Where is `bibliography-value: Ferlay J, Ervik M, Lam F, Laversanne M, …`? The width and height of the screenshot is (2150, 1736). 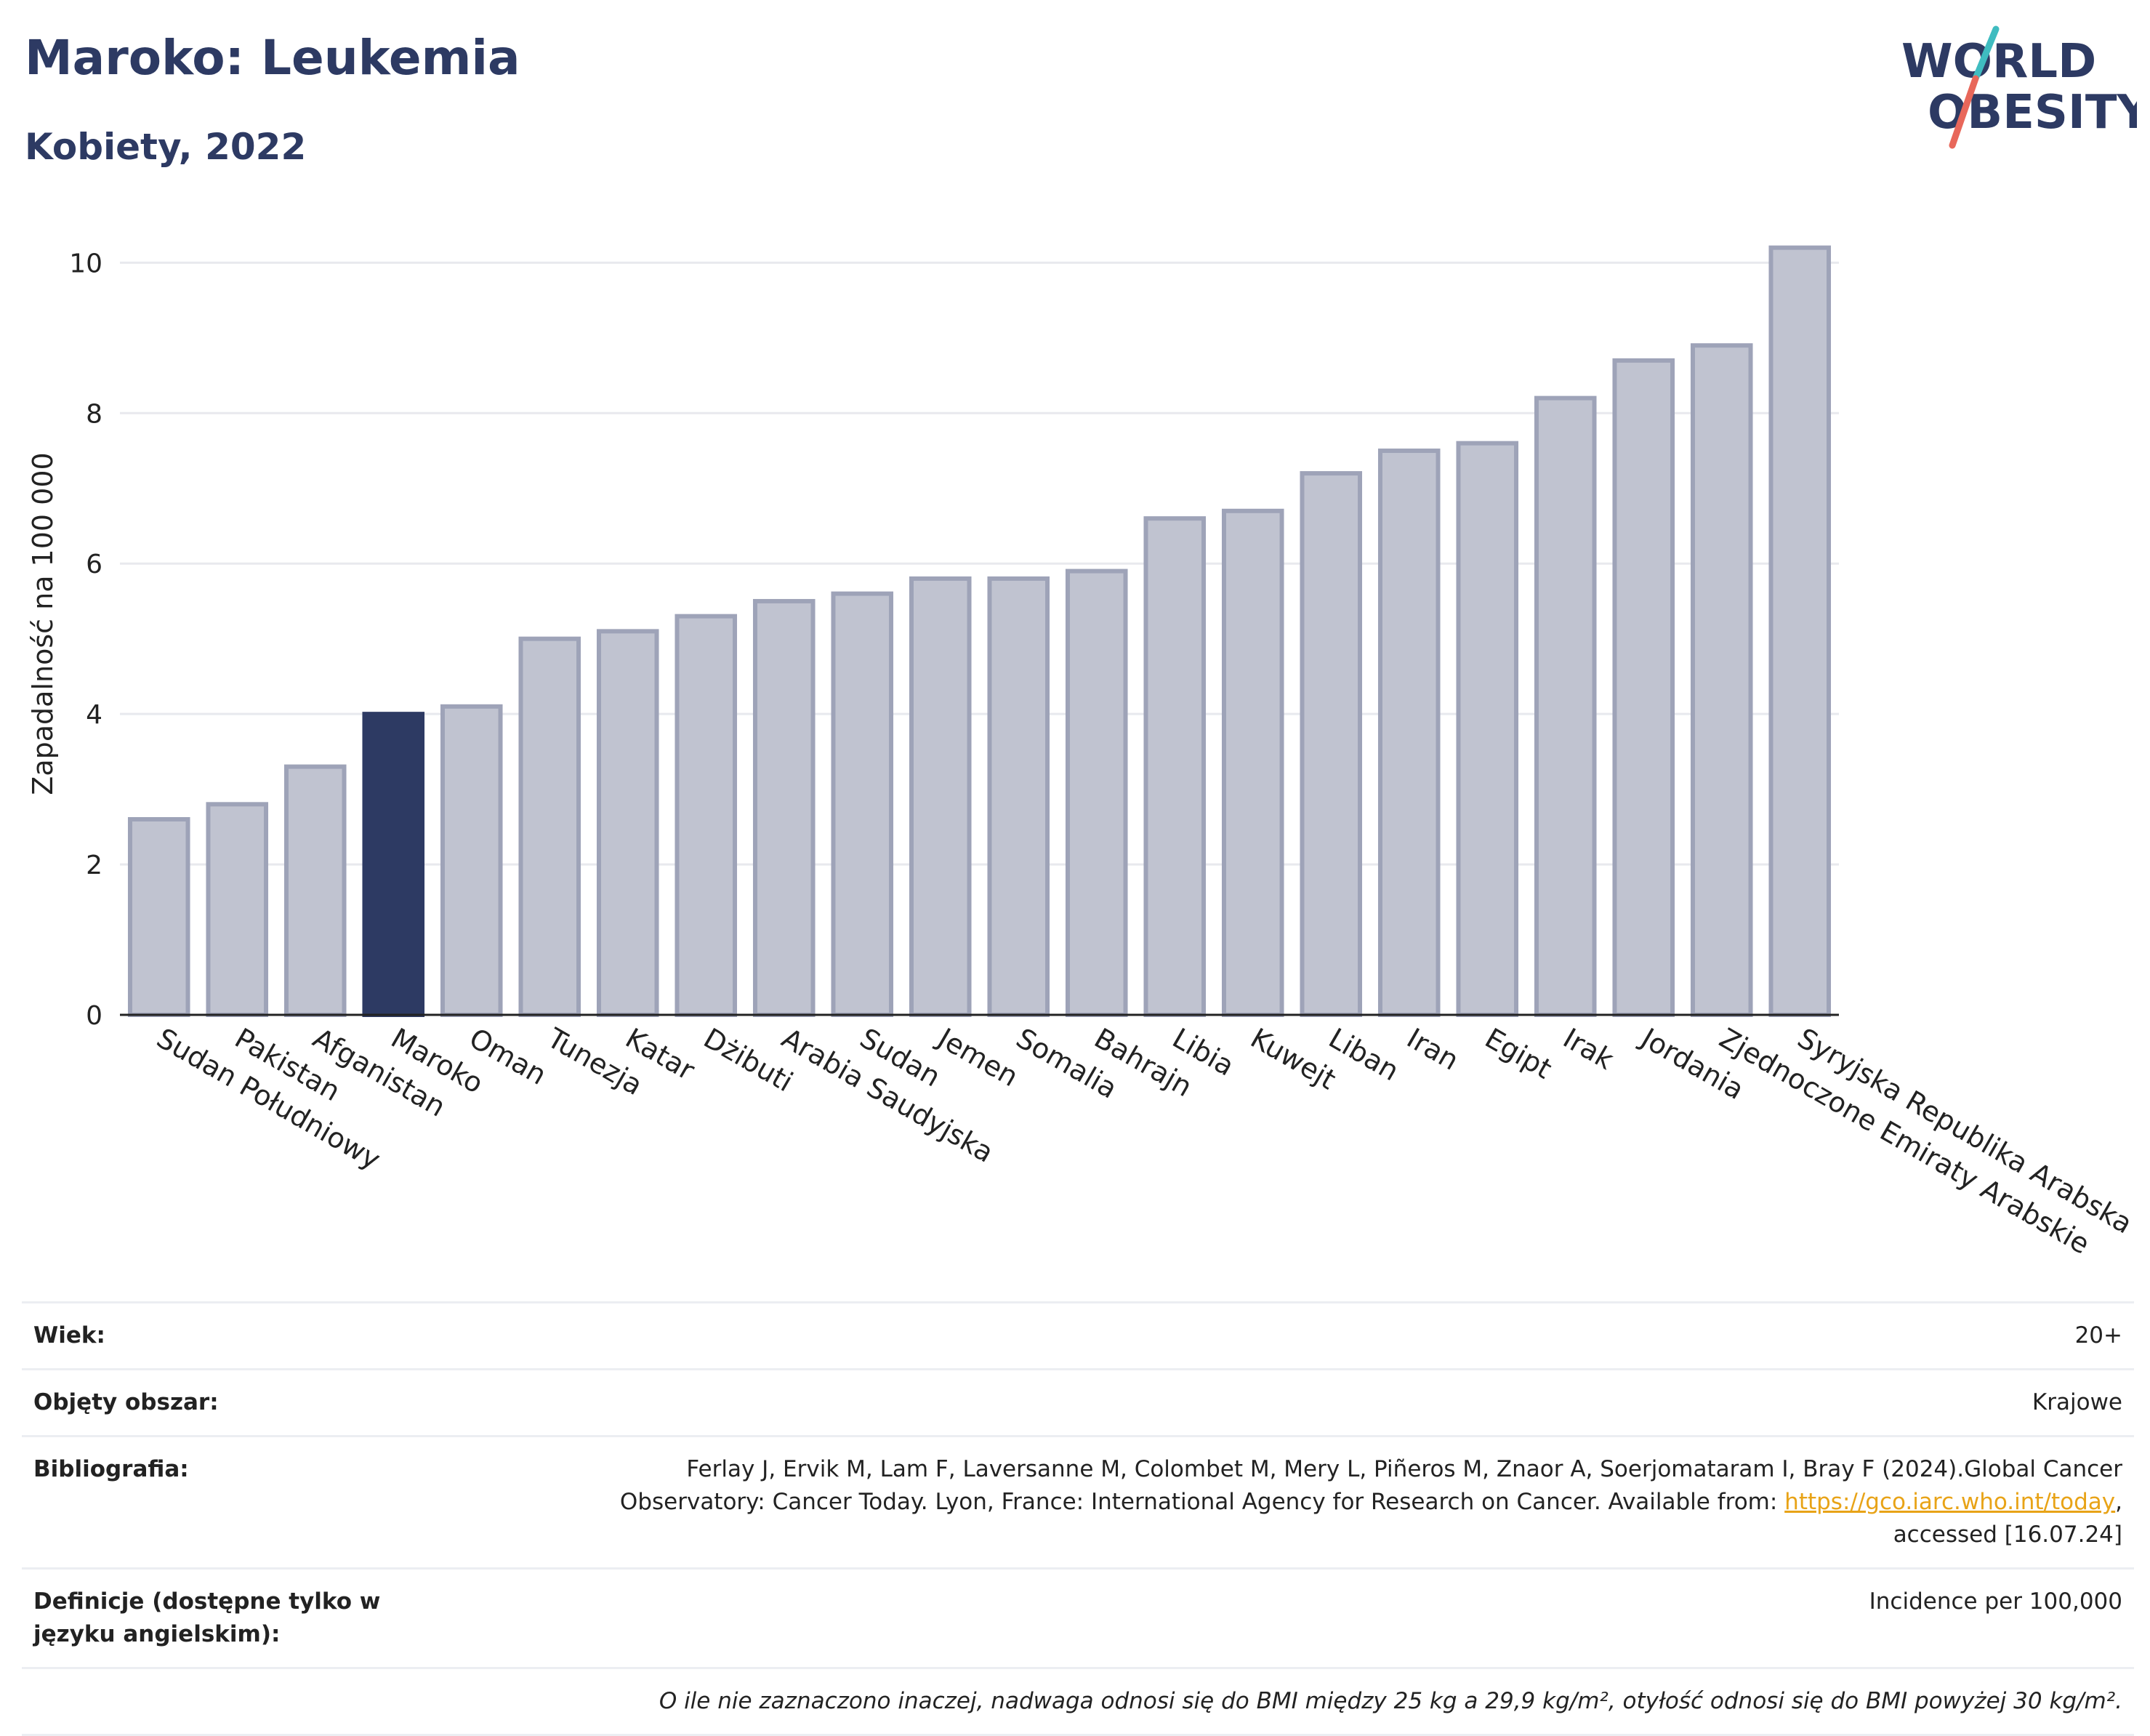
bibliography-value: Ferlay J, Ervik M, Lam F, Laversanne M, … is located at coordinates (1307, 1501).